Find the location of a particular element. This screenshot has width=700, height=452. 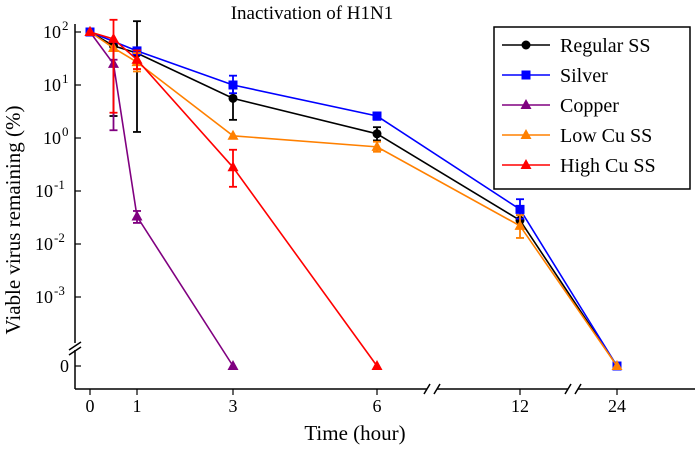

x-tick-label: 24 is located at coordinates (617, 406).